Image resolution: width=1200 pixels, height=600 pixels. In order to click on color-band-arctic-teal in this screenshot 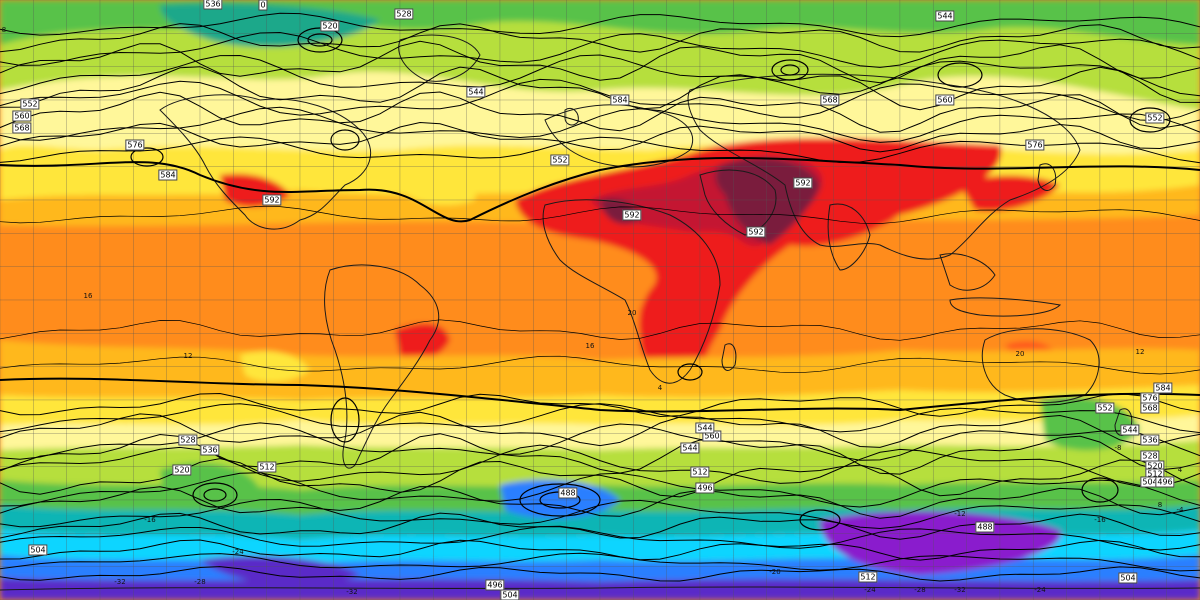, I will do `click(270, 25)`.